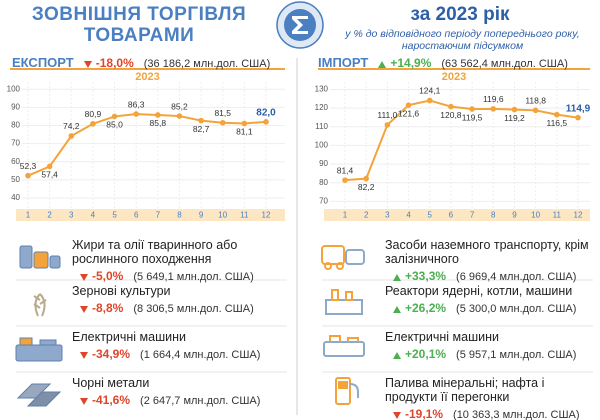 The image size is (600, 420). What do you see at coordinates (174, 391) in the screenshot?
I see `list-item: Чорні метали -41,6% (2 647,7 млн.дол. США)` at bounding box center [174, 391].